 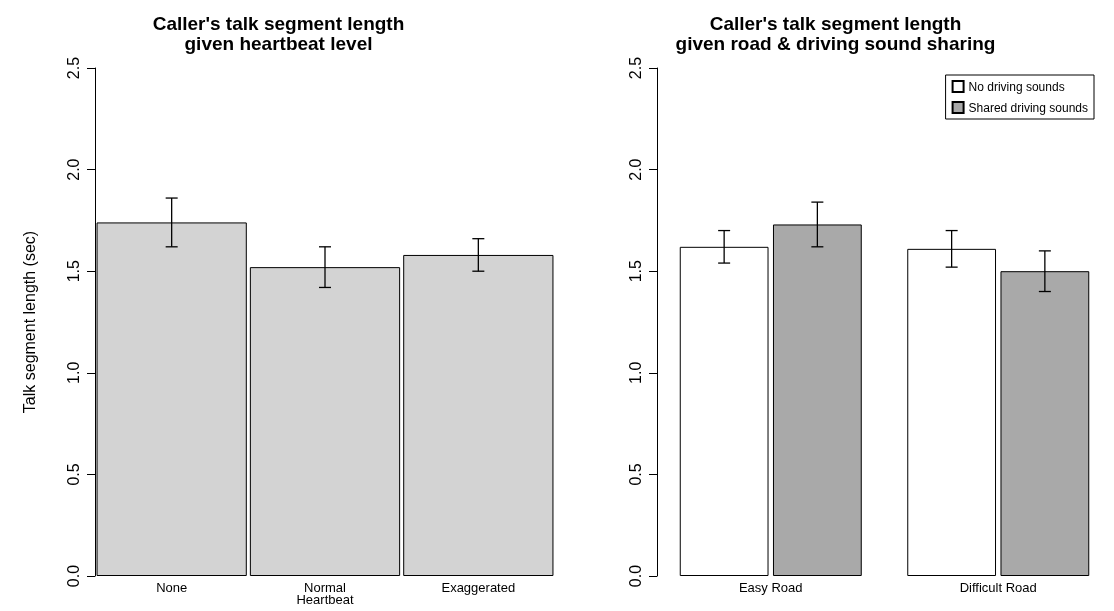 What do you see at coordinates (172, 587) in the screenshot?
I see `x-tick-label: None` at bounding box center [172, 587].